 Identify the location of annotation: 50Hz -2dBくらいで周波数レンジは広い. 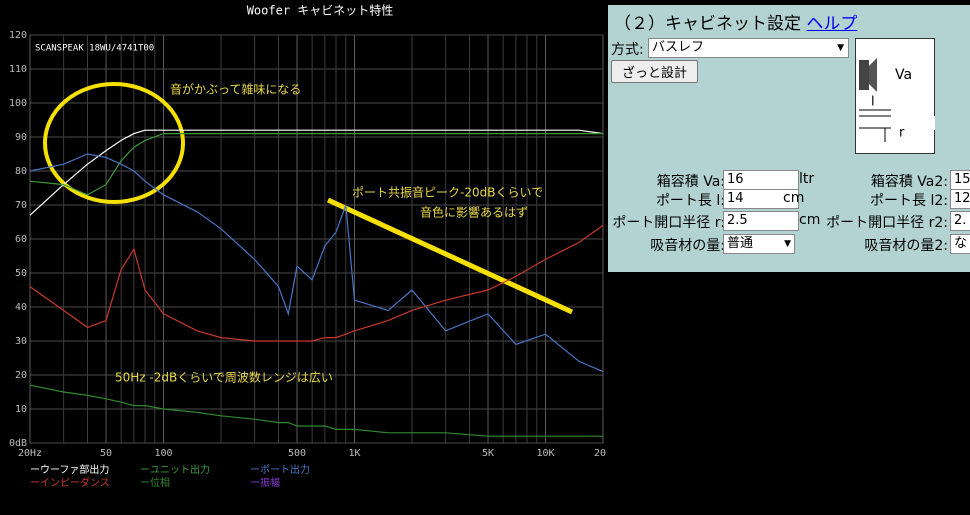
(224, 377).